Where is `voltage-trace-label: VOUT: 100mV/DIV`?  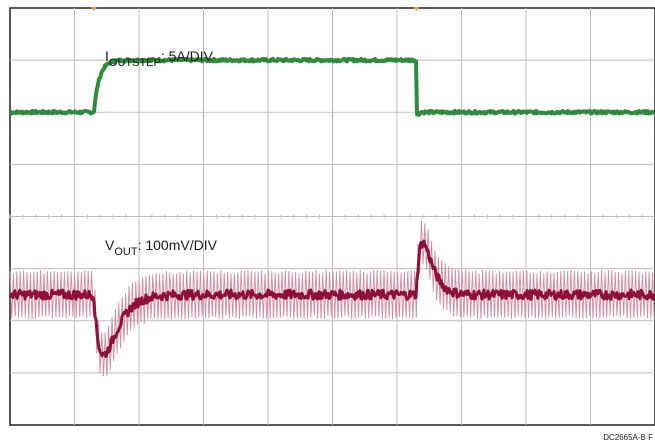
voltage-trace-label: VOUT: 100mV/DIV is located at coordinates (161, 247).